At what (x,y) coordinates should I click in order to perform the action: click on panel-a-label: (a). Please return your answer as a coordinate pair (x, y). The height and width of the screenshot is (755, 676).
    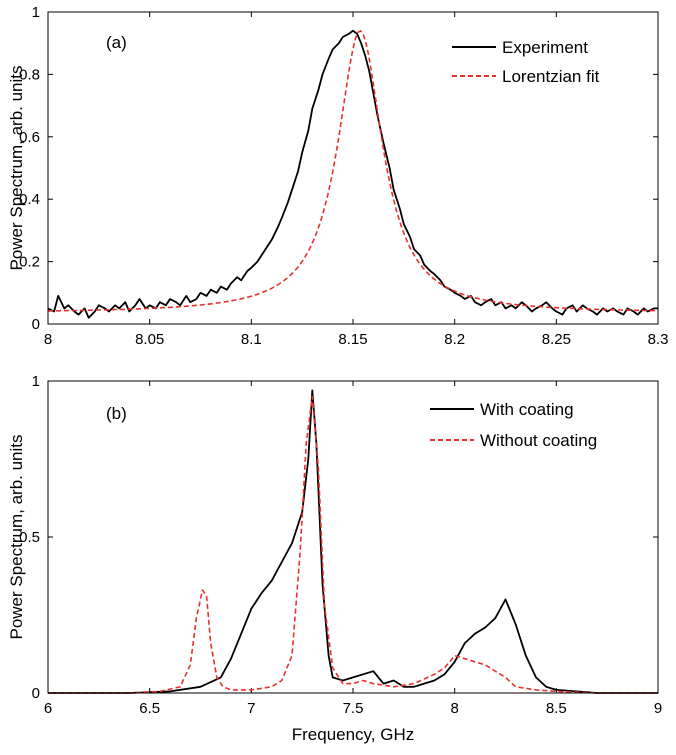
    Looking at the image, I should click on (116, 42).